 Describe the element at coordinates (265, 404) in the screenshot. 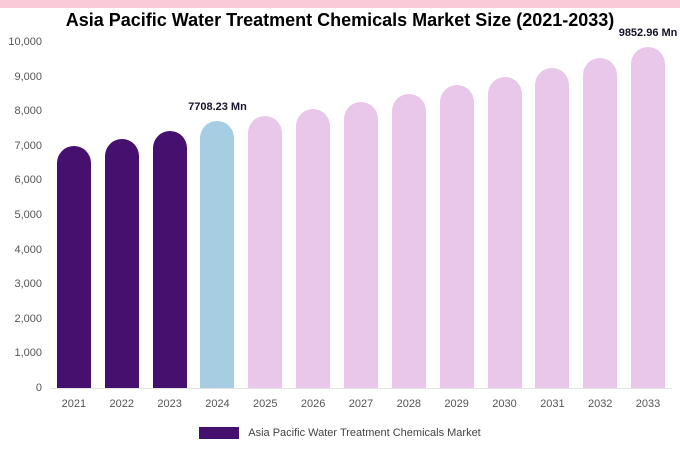

I see `x-tick-2025: 2025` at that location.